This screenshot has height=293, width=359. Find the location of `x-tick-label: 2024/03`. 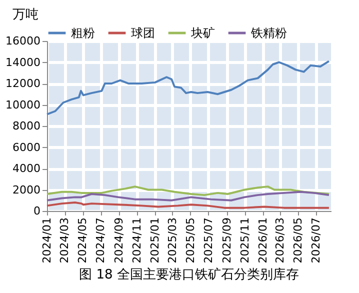

x-tick-label: 2024/03 is located at coordinates (65, 241).